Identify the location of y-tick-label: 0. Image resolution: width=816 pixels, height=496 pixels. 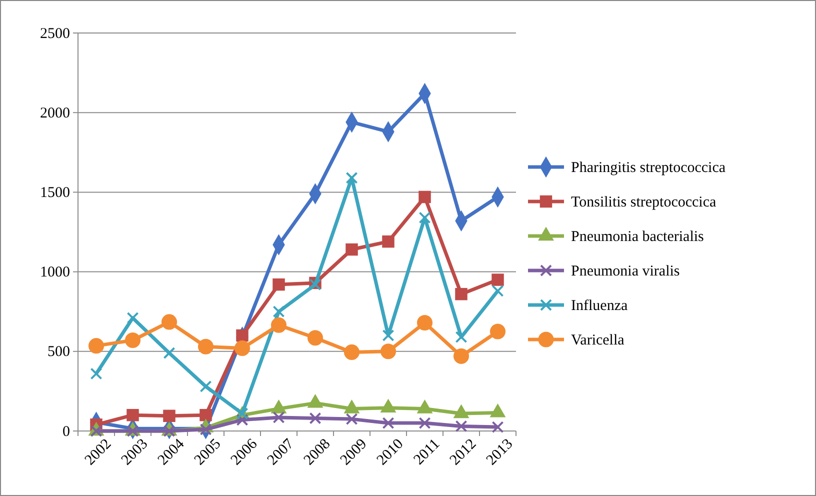
(66, 432).